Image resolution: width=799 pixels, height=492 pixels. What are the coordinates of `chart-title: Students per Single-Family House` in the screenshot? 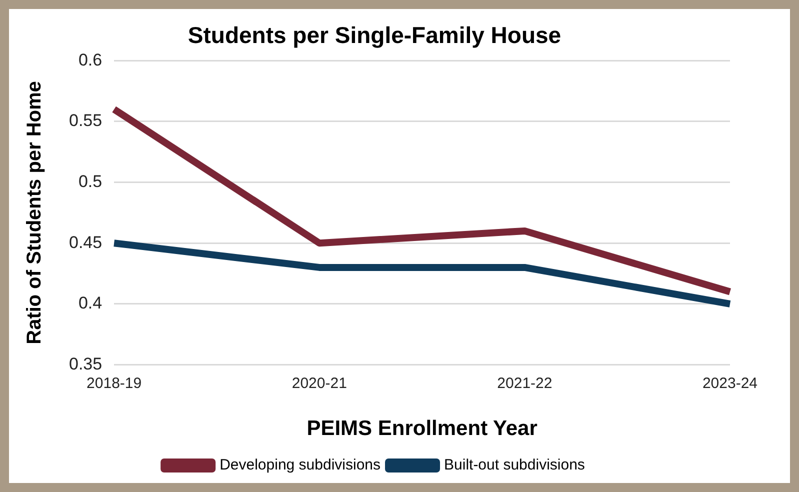 It's located at (375, 35).